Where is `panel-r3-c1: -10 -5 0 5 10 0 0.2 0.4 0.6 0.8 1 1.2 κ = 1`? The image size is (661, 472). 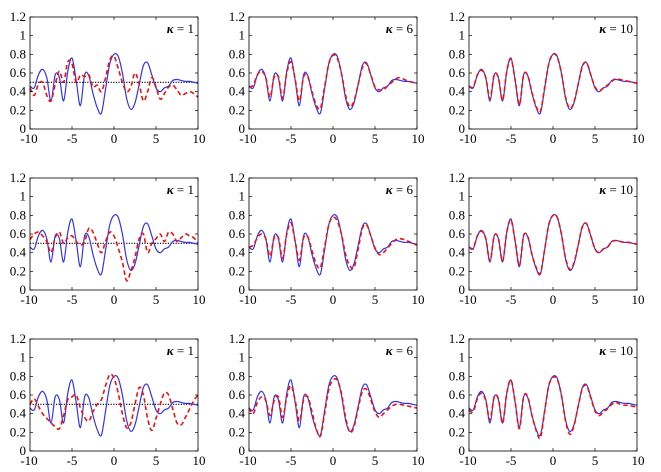
panel-r3-c1: -10 -5 0 5 10 0 0.2 0.4 0.6 0.8 1 1.2 κ = 1 is located at coordinates (108, 399).